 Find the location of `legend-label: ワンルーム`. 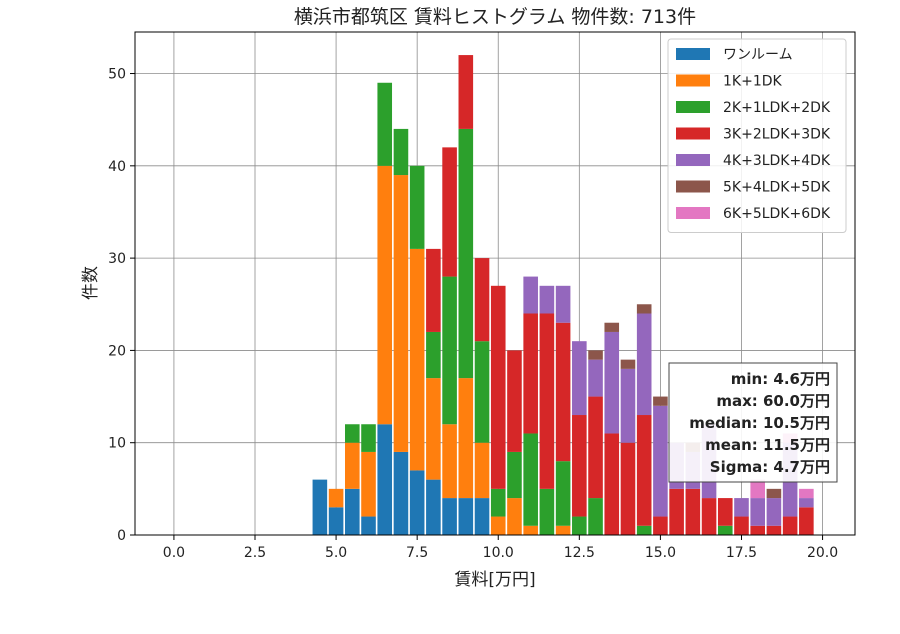

legend-label: ワンルーム is located at coordinates (758, 55).